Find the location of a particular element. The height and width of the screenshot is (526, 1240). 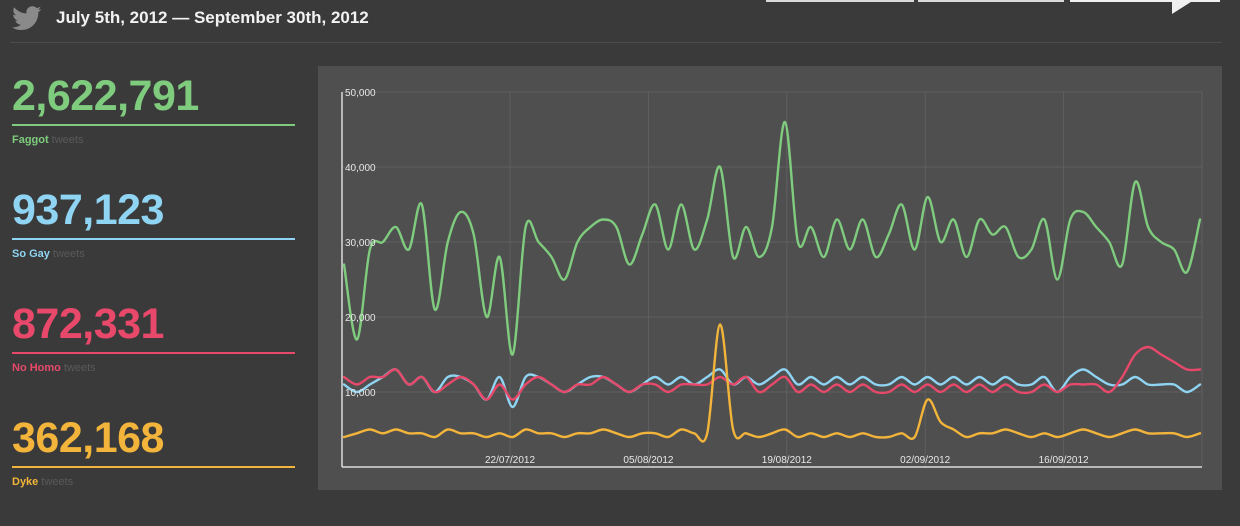

twitter-bird-icon is located at coordinates (27, 18).